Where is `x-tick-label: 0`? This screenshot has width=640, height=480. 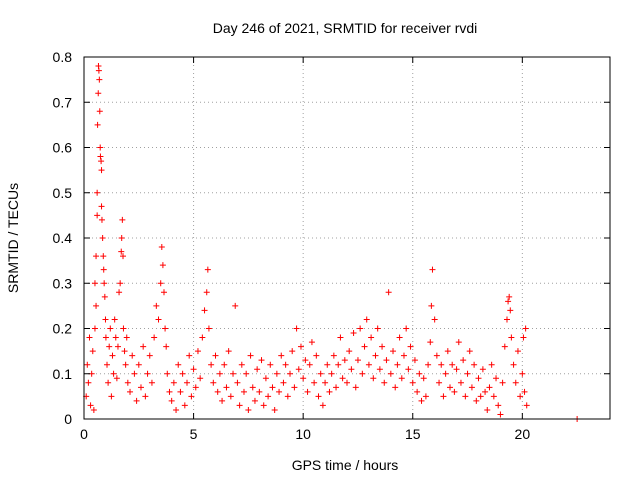 x-tick-label: 0 is located at coordinates (84, 434).